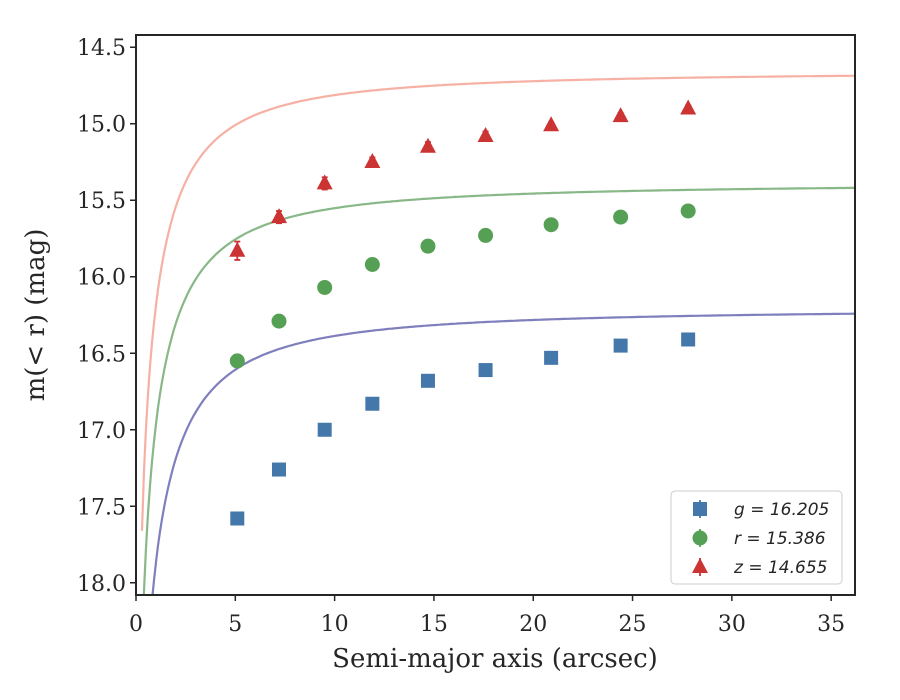 This screenshot has height=700, width=900. What do you see at coordinates (136, 624) in the screenshot?
I see `x-tick-label: 0` at bounding box center [136, 624].